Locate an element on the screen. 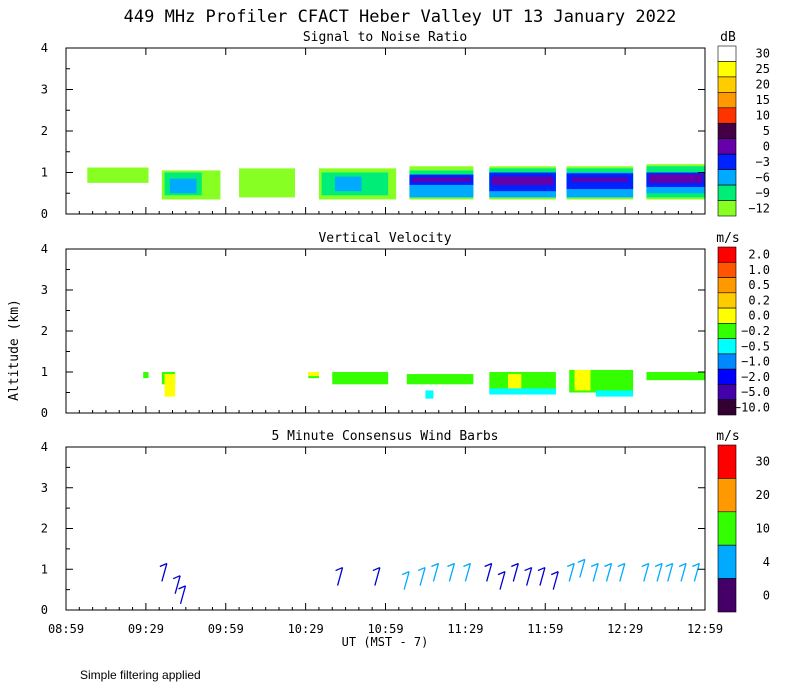 The height and width of the screenshot is (700, 800). legend-label: −0.2 is located at coordinates (755, 331).